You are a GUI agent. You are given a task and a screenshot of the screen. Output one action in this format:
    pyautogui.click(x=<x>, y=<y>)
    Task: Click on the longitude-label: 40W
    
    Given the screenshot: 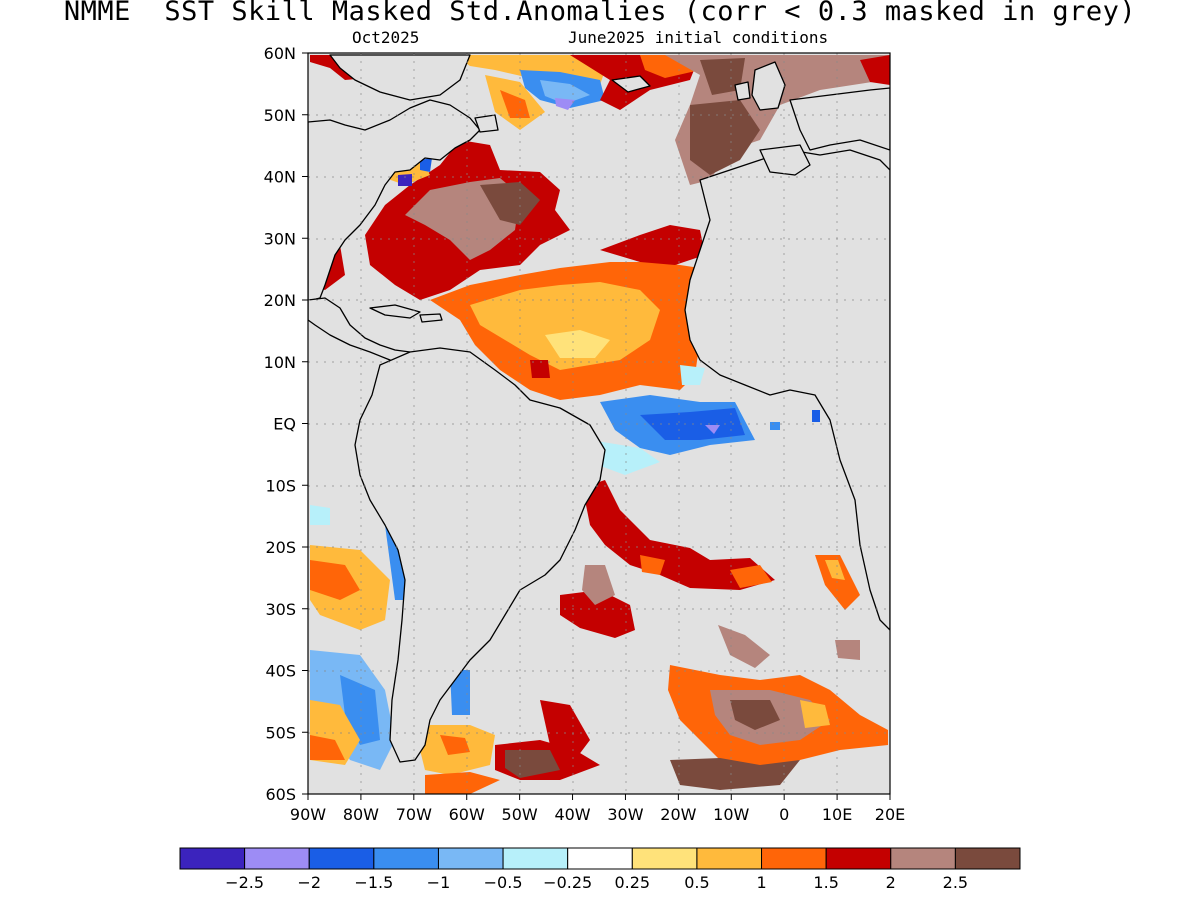 What is the action you would take?
    pyautogui.click(x=572, y=814)
    